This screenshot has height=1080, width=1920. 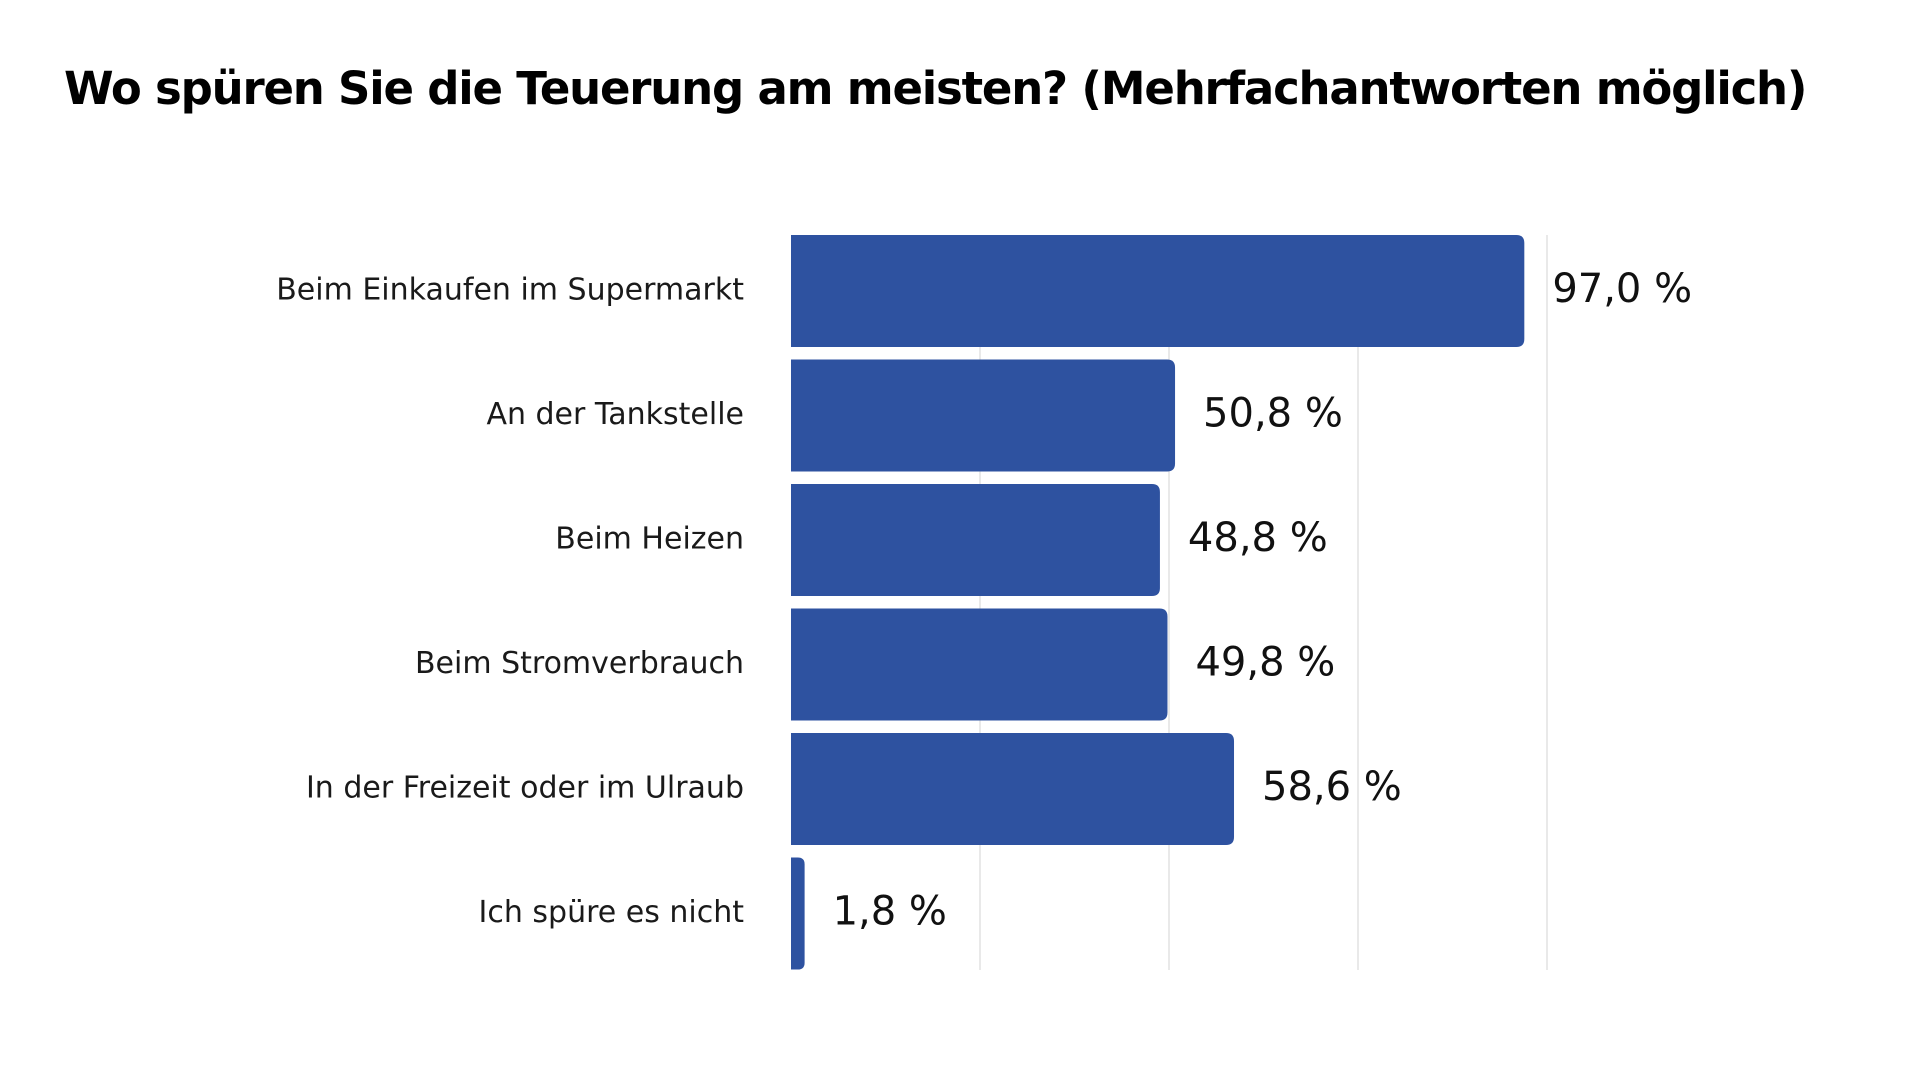 What do you see at coordinates (615, 414) in the screenshot?
I see `category-label-2: An der Tankstelle` at bounding box center [615, 414].